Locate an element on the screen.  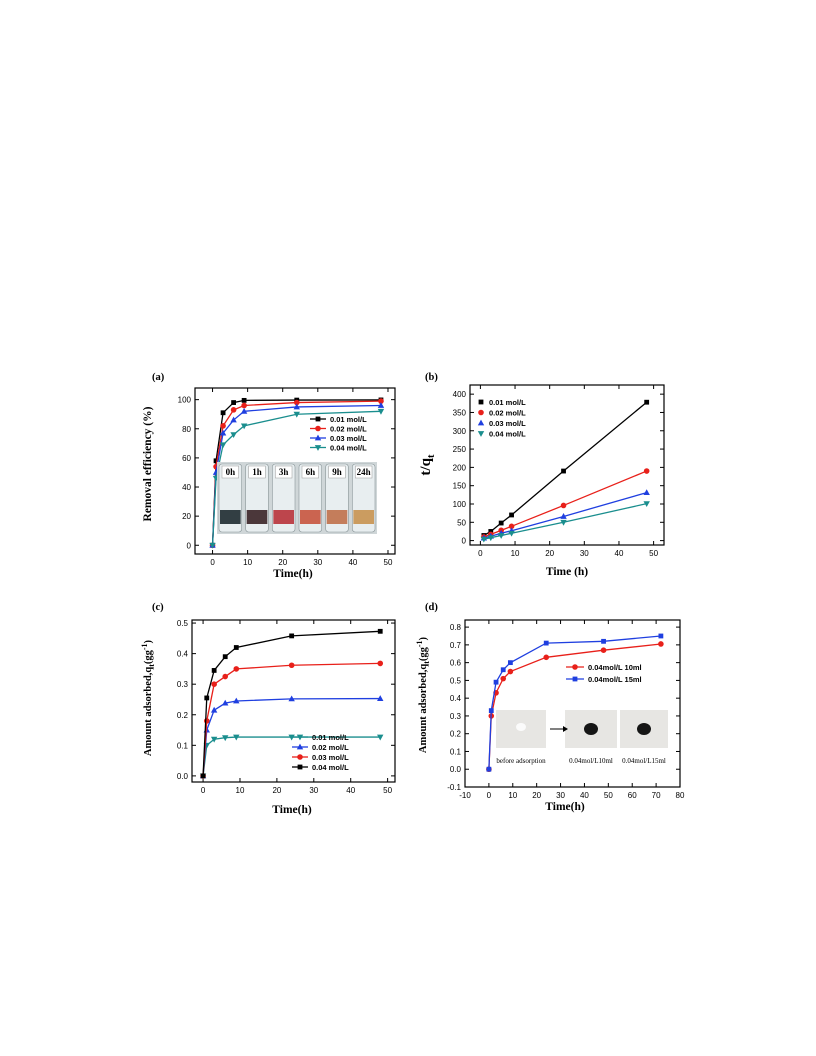
ylabel-c-close: ) is located at coordinates (148, 641).